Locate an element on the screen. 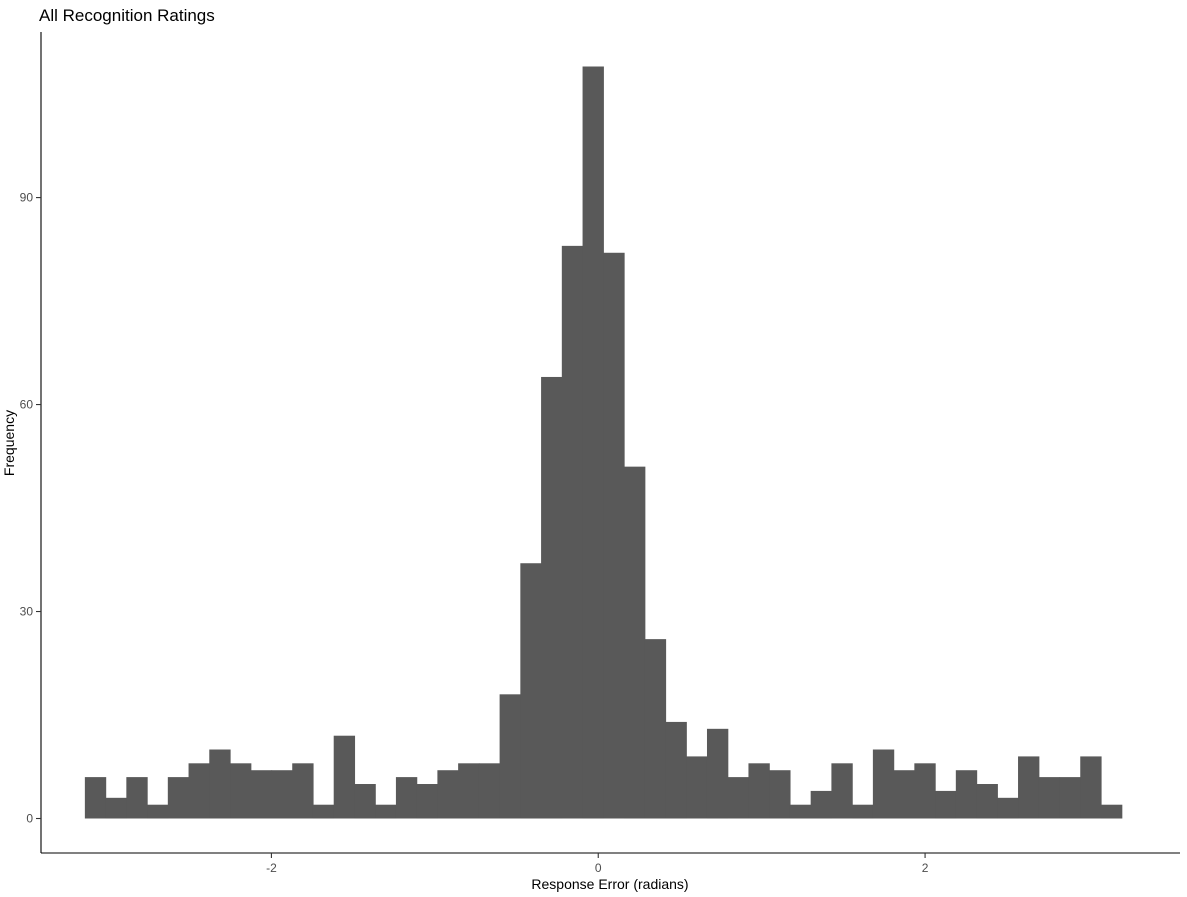  x-tick-label: 2 is located at coordinates (925, 868).